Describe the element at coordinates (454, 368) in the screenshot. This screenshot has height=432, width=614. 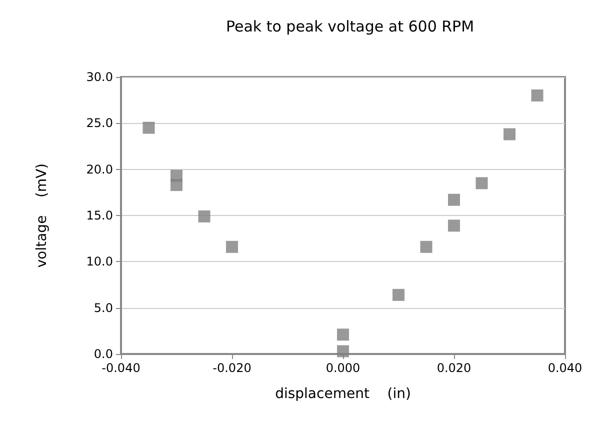
I see `x-tick-label: 0.020` at that location.